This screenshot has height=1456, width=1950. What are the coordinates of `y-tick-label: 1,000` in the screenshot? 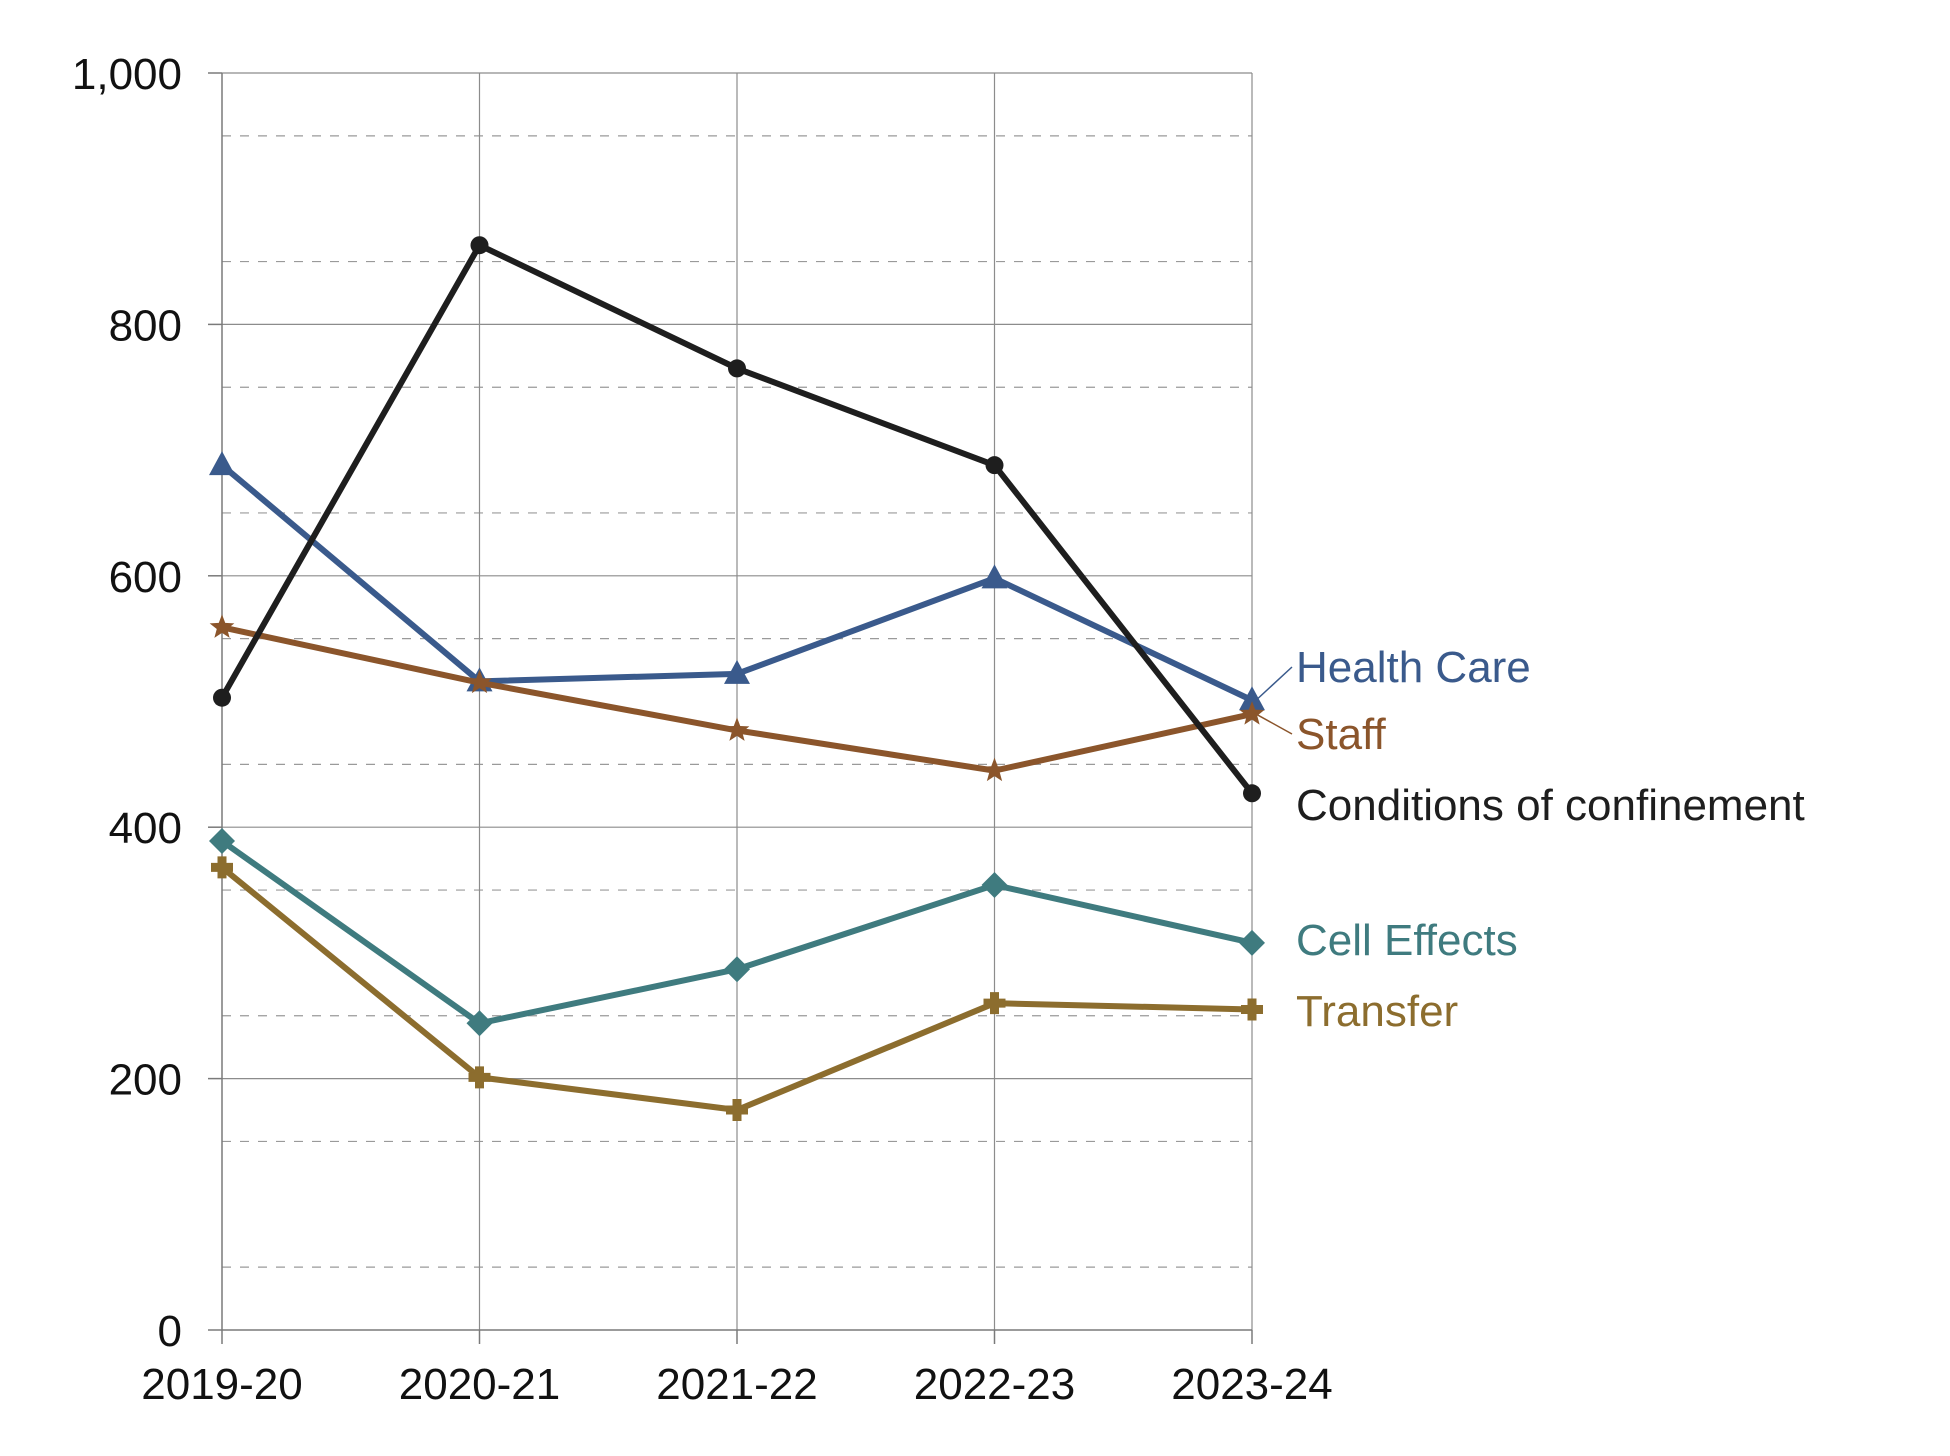 It's located at (127, 74).